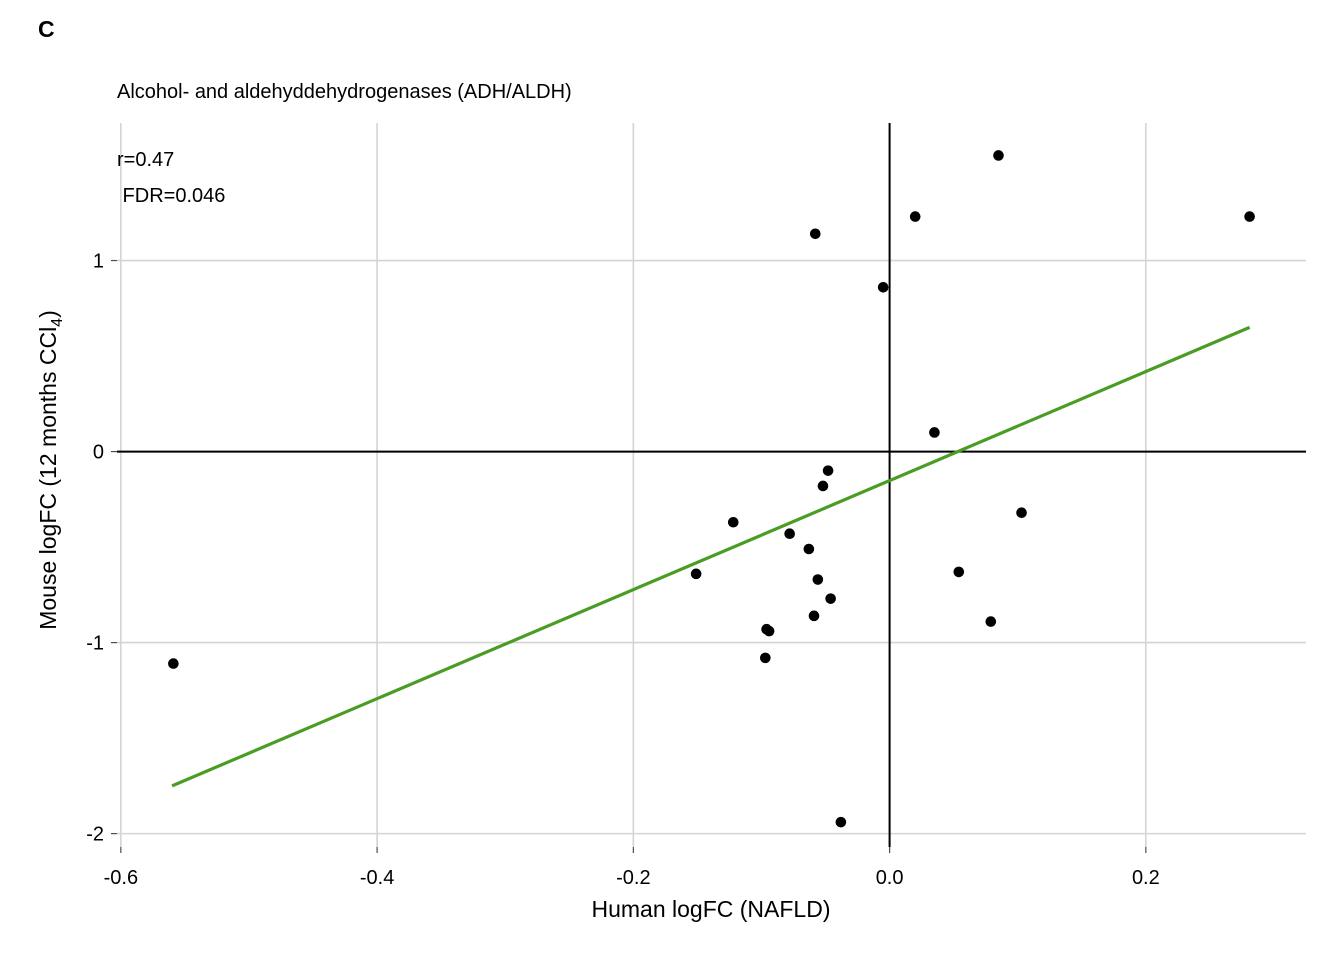  I want to click on annotation-fdr: FDR=0.046, so click(171, 196).